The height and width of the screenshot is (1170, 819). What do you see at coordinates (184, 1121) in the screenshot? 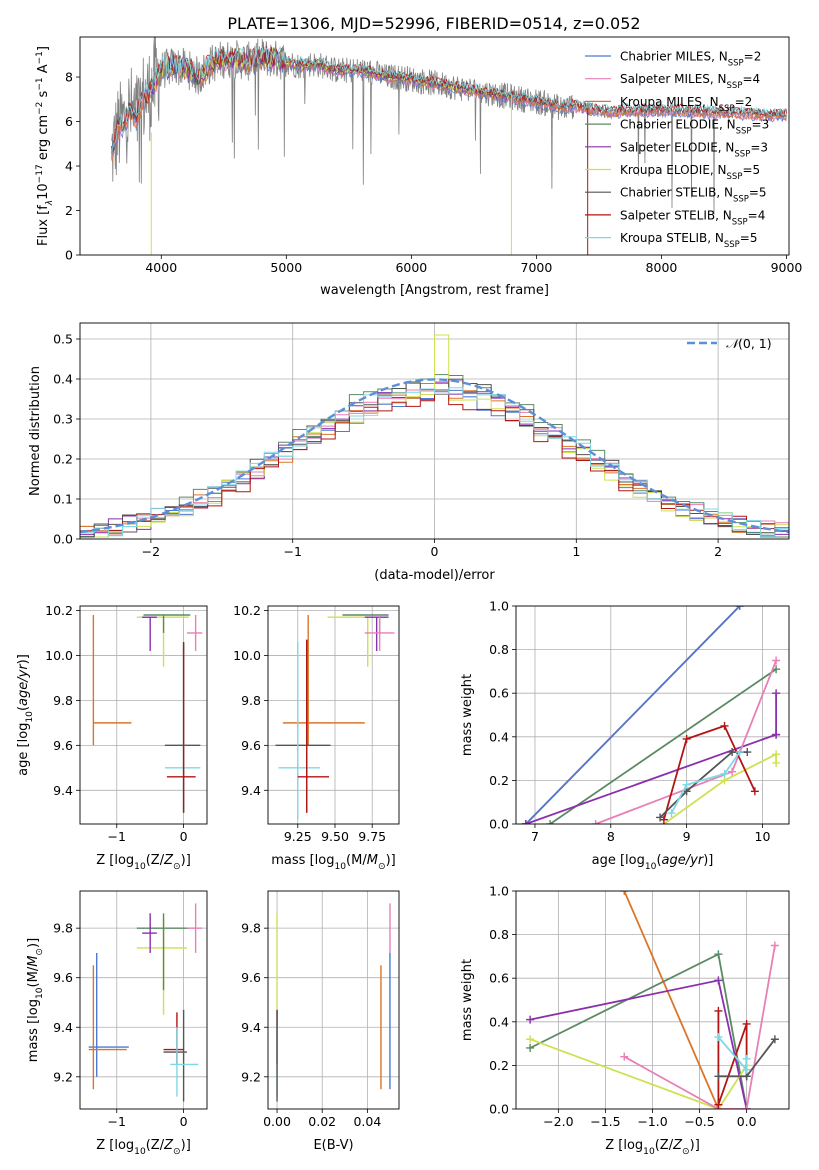
I see `x-tick-label: 0` at bounding box center [184, 1121].